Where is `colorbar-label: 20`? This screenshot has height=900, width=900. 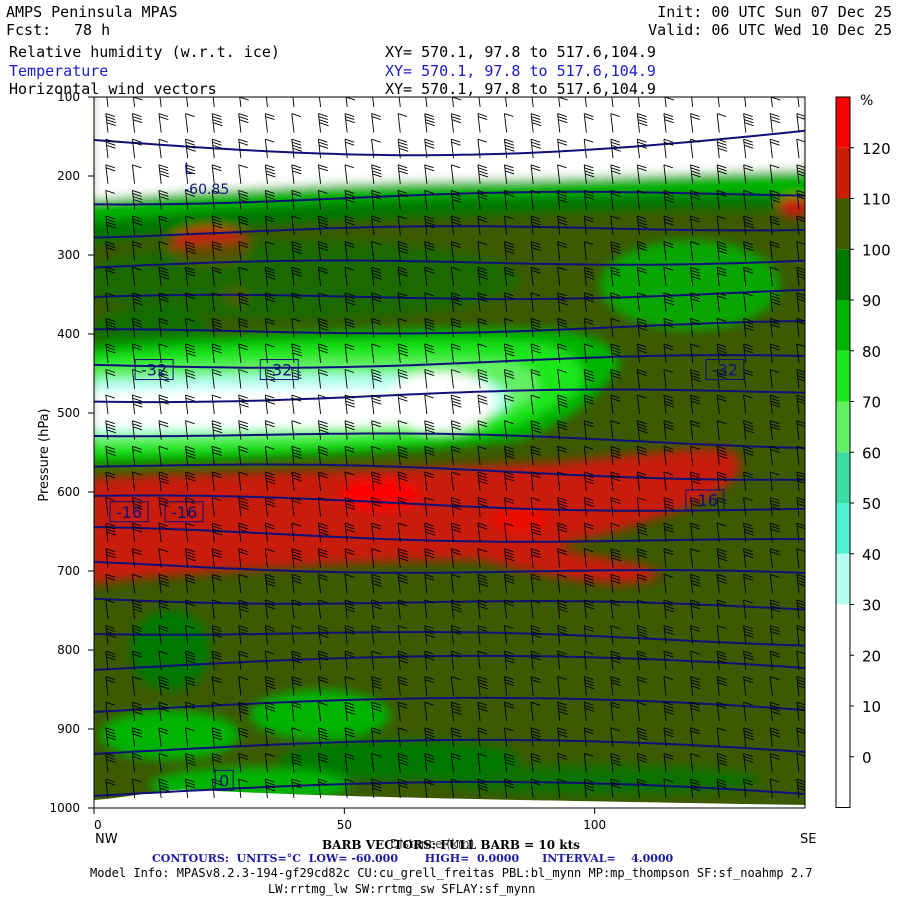
colorbar-label: 20 is located at coordinates (871, 656).